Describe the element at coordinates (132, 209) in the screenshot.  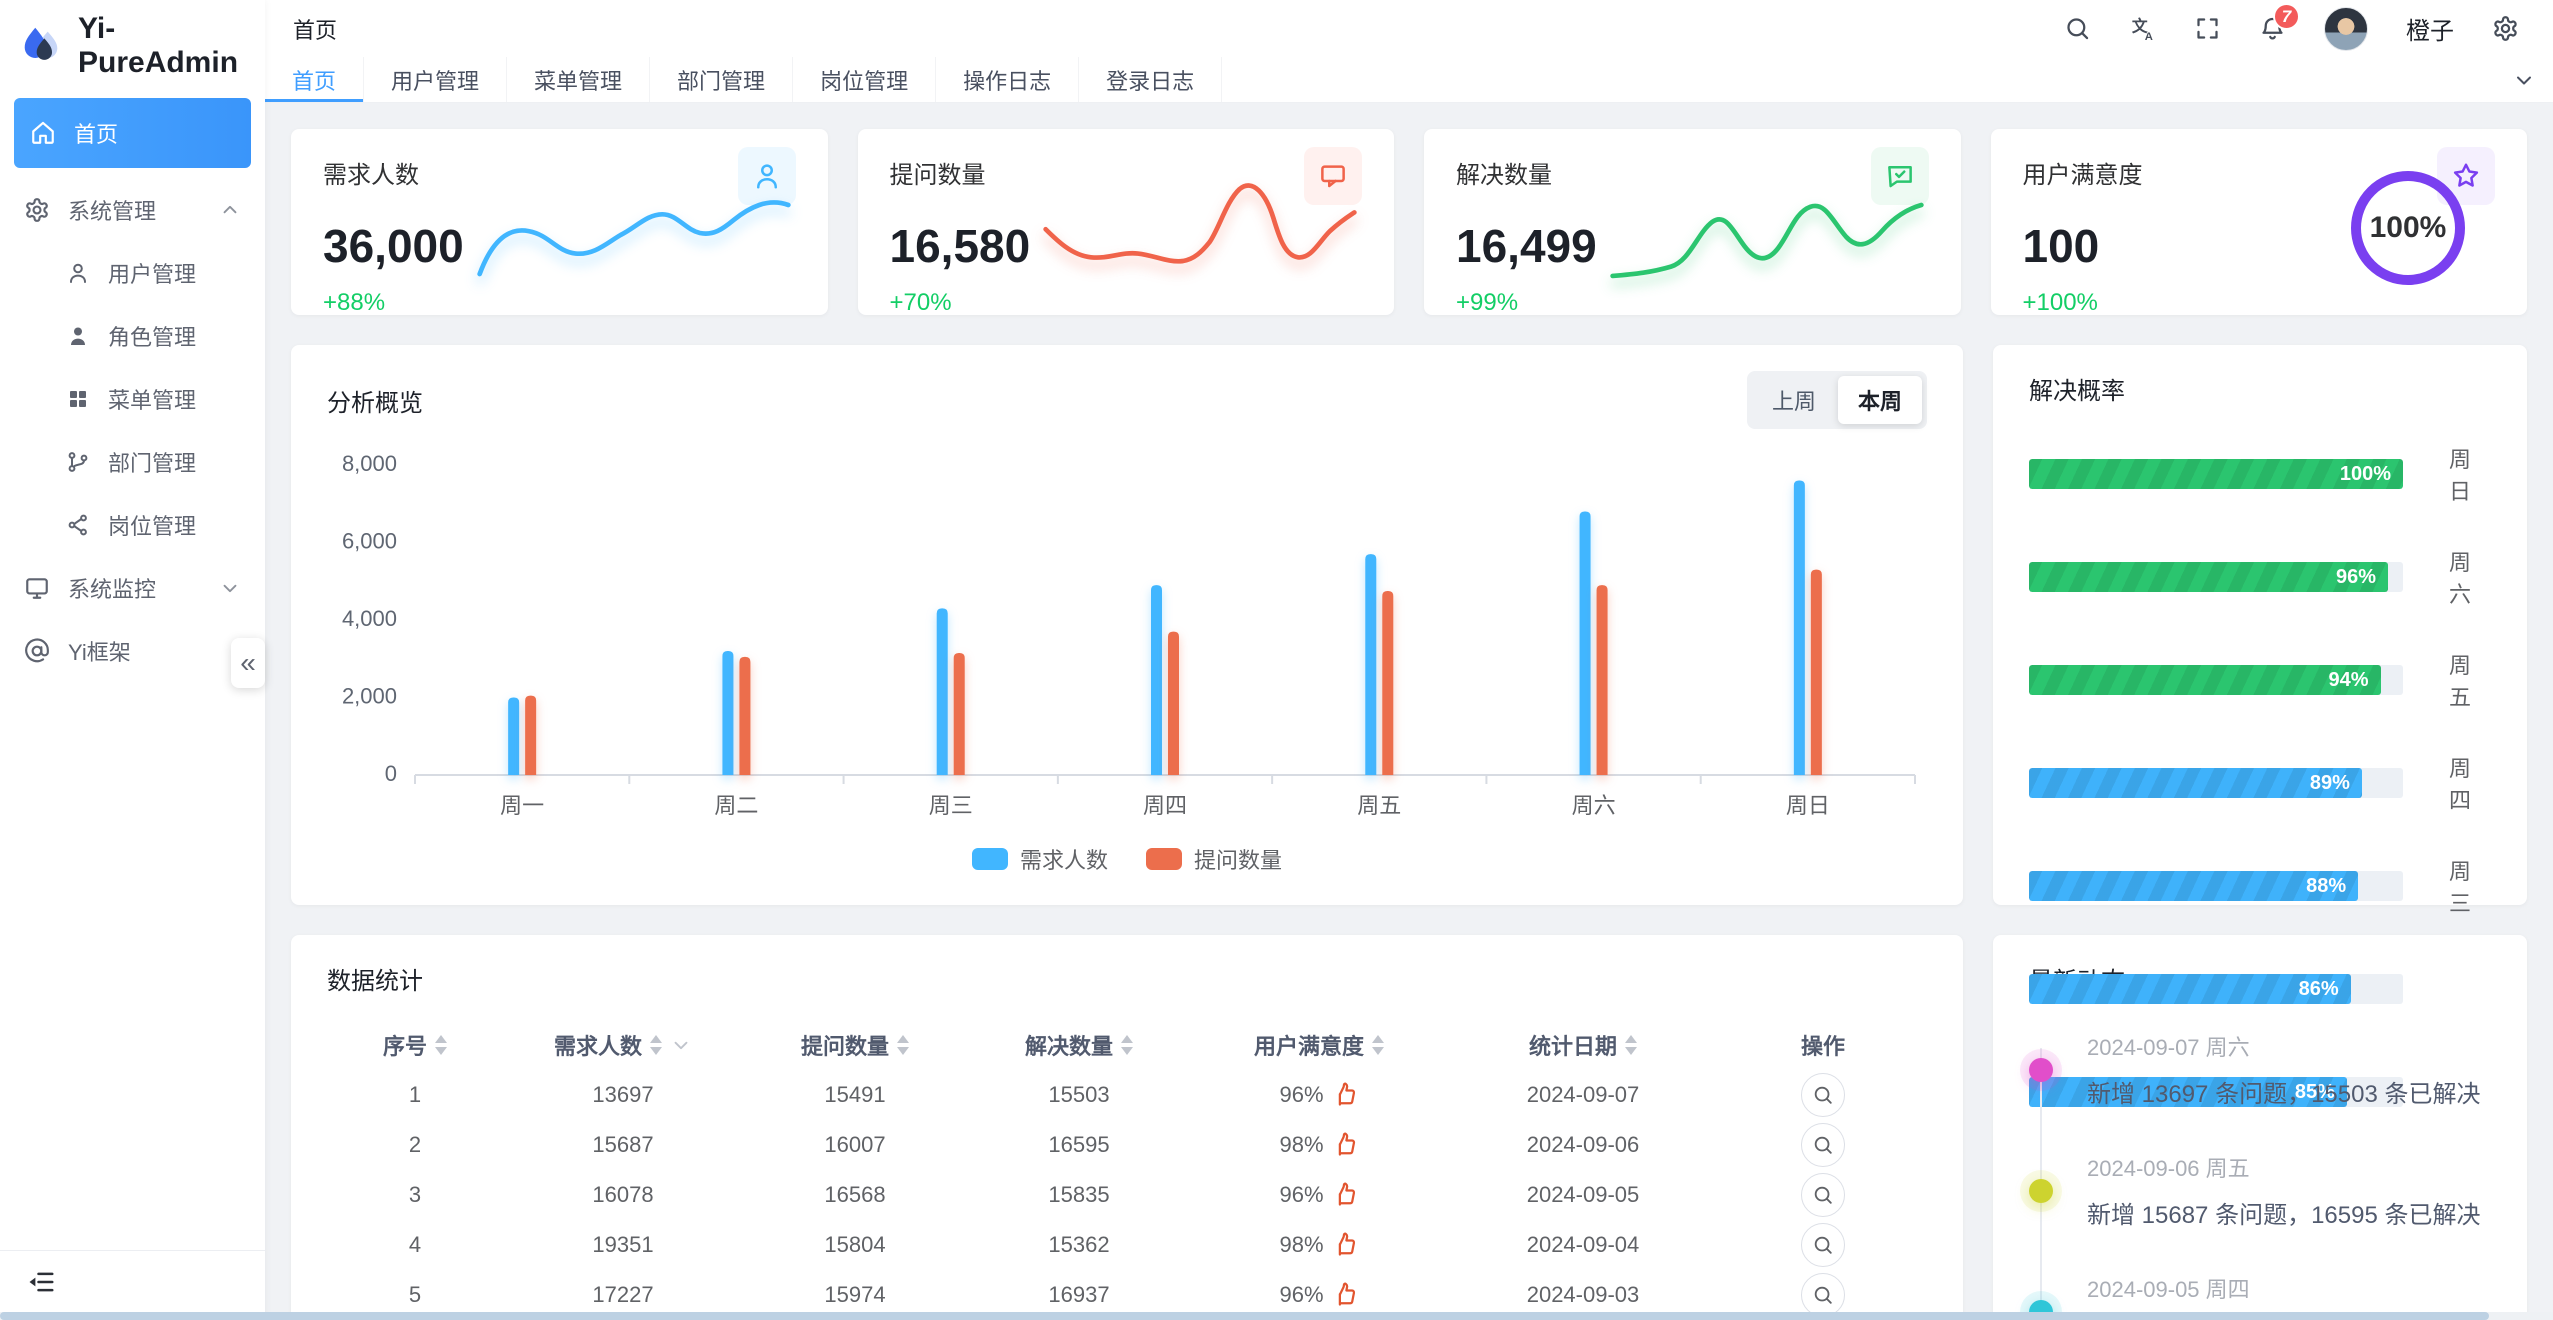
I see `sidebar-group: 系统管理` at that location.